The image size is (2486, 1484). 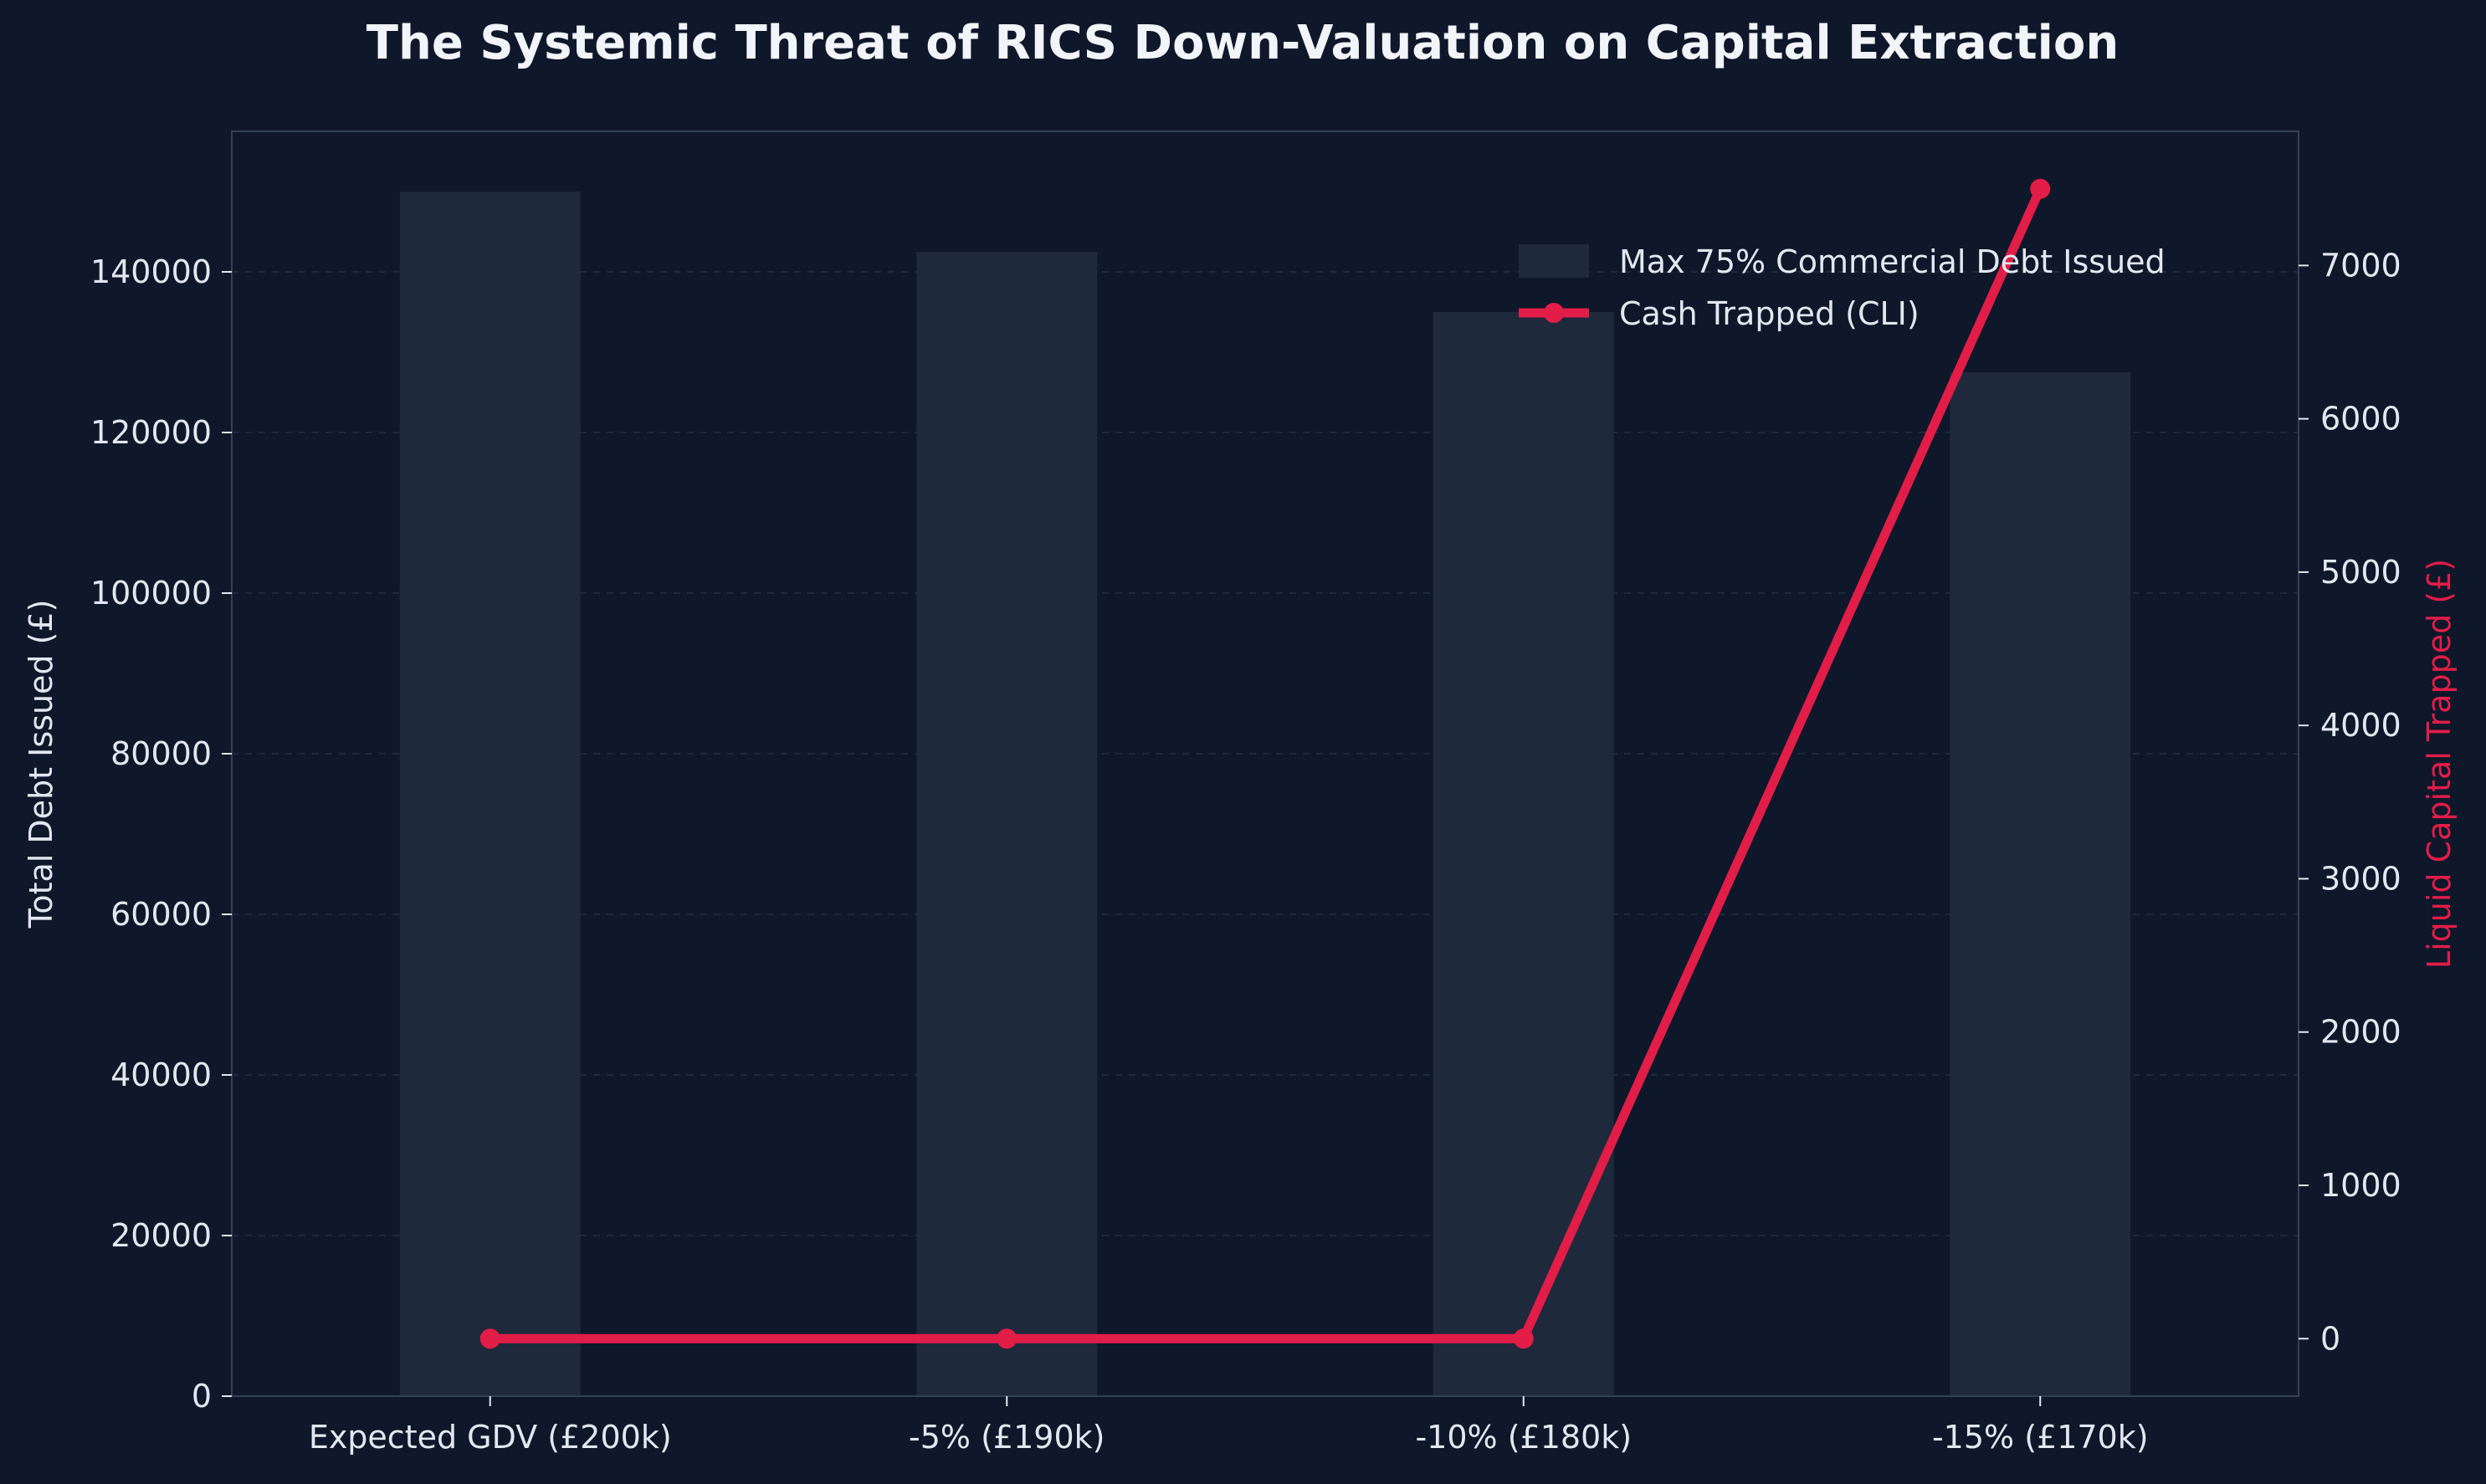 What do you see at coordinates (490, 1437) in the screenshot?
I see `x-tick-label: Expected GDV (£200k)` at bounding box center [490, 1437].